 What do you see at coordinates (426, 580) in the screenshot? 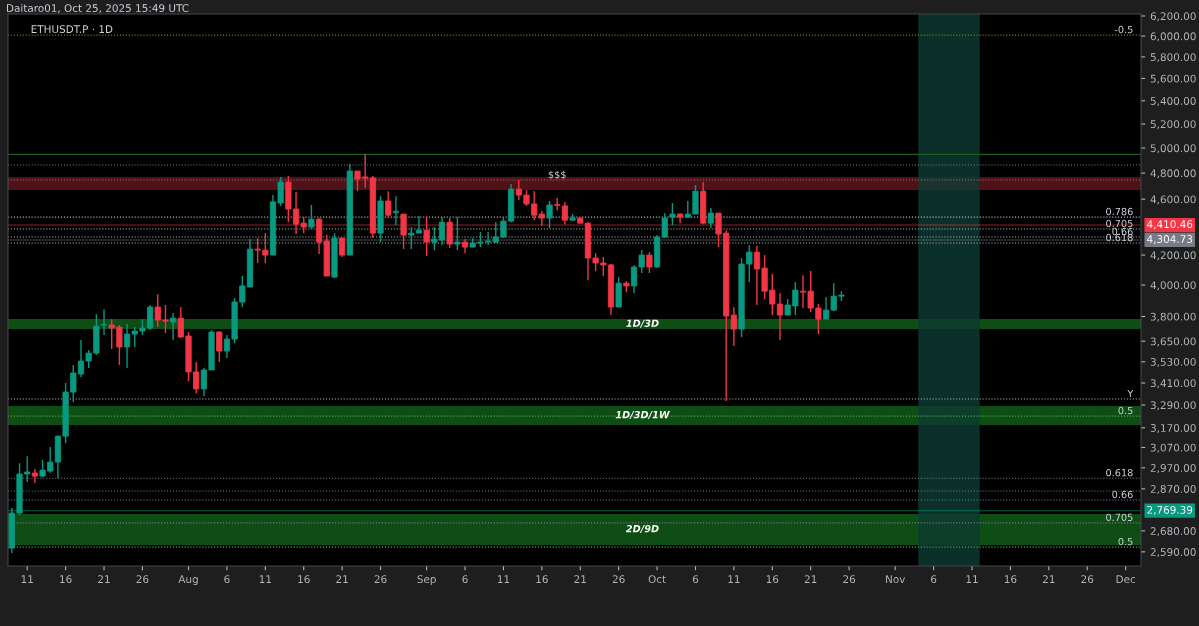
I see `x-tick-label: Sep` at bounding box center [426, 580].